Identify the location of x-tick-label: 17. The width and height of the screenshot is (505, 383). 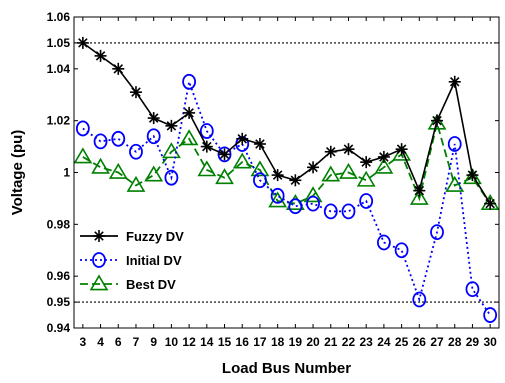
(260, 342).